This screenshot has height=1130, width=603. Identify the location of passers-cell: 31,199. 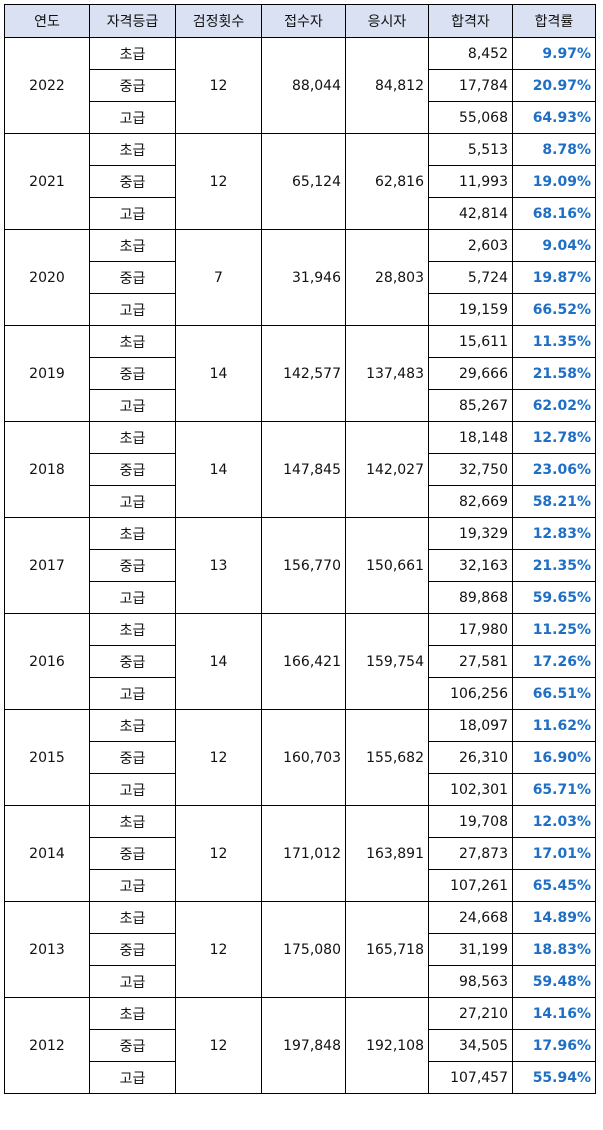
(470, 949).